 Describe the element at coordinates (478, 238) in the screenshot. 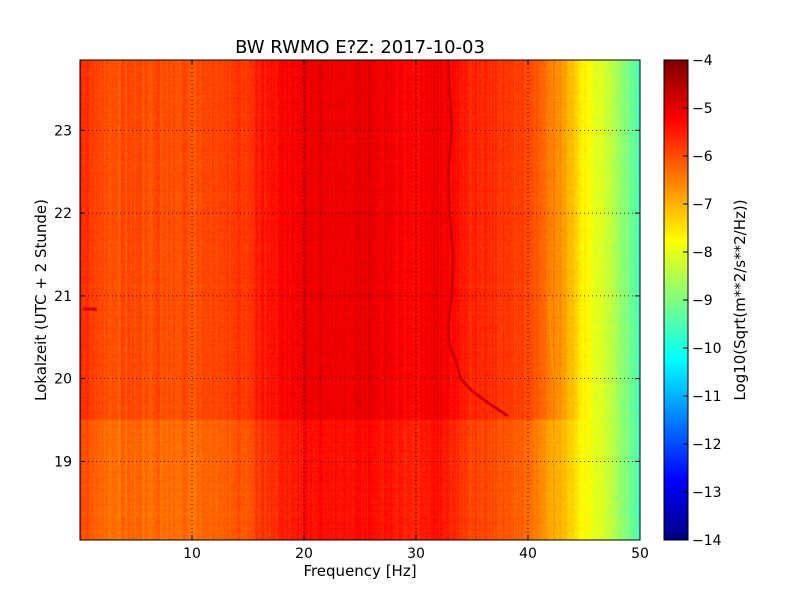

I see `peak-frequency-line` at that location.